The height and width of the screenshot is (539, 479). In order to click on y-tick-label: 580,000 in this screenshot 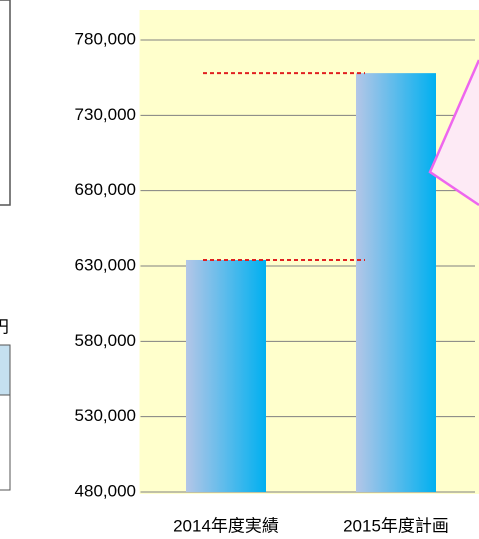, I will do `click(105, 340)`.